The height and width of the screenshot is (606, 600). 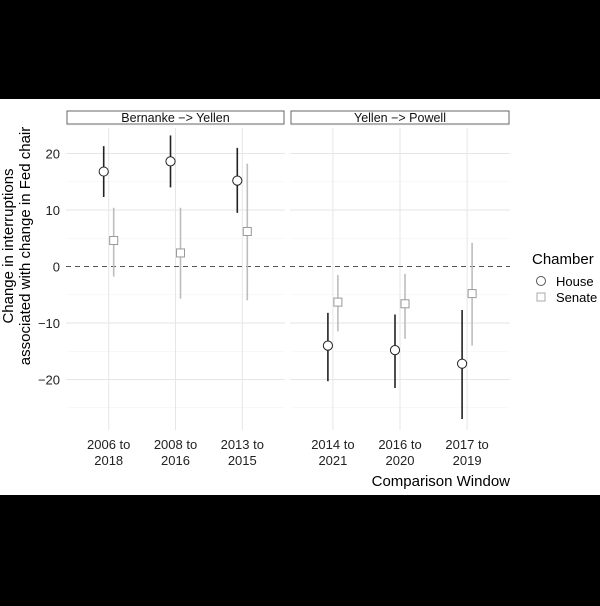 I want to click on facet-strip-label: Bernanke −> Yellen, so click(x=175, y=118).